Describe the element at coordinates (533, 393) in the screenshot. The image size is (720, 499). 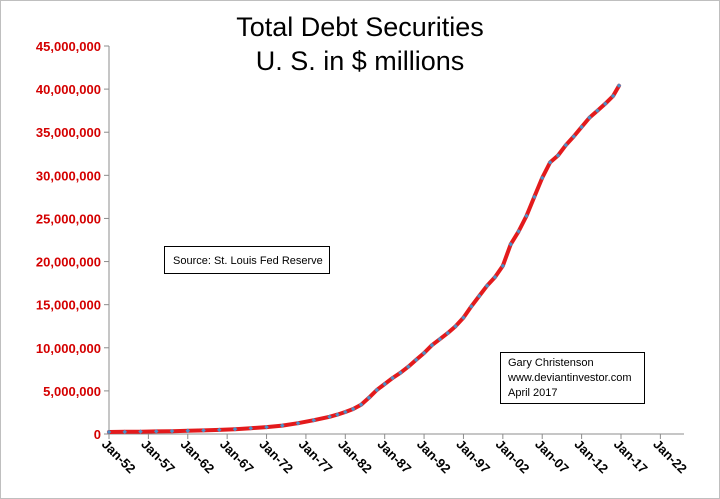
I see `author-date: April 2017` at that location.